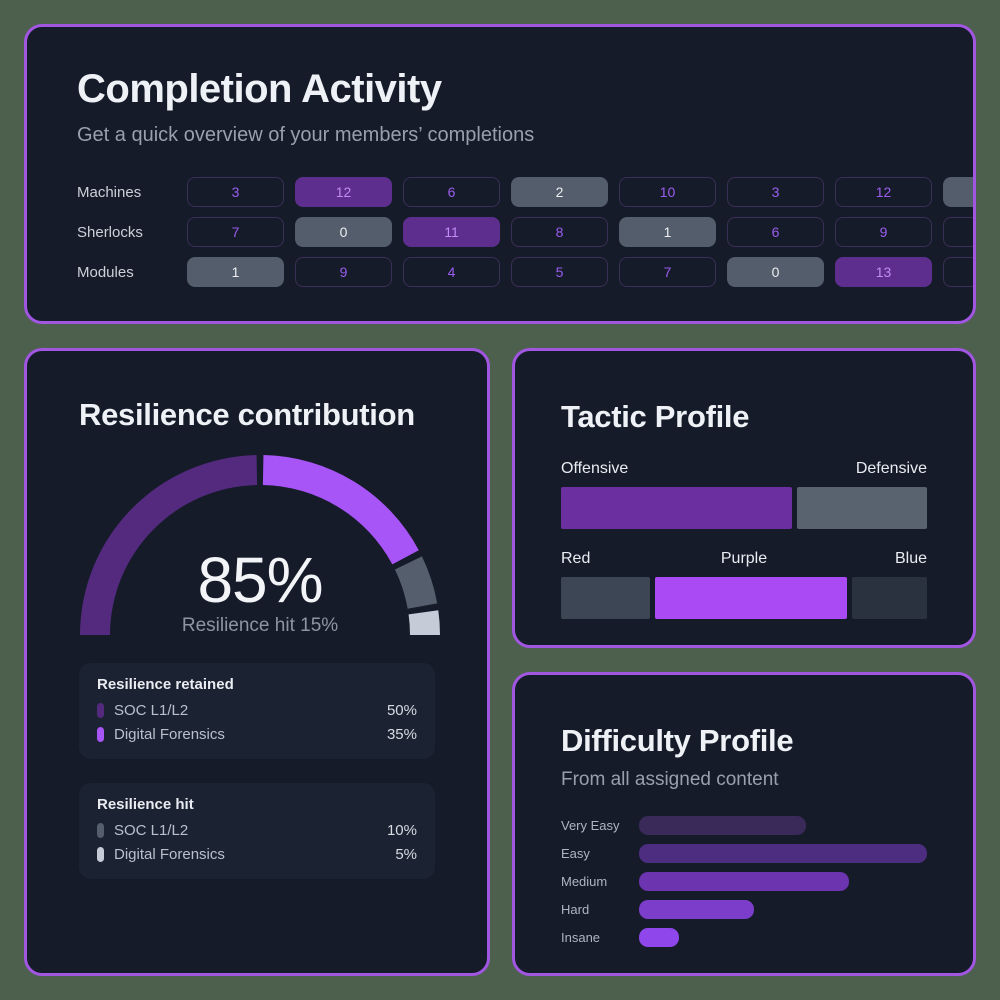 The image size is (1000, 1000). Describe the element at coordinates (257, 734) in the screenshot. I see `legend-item-digital-forensics: Digital Forensics 35%` at that location.